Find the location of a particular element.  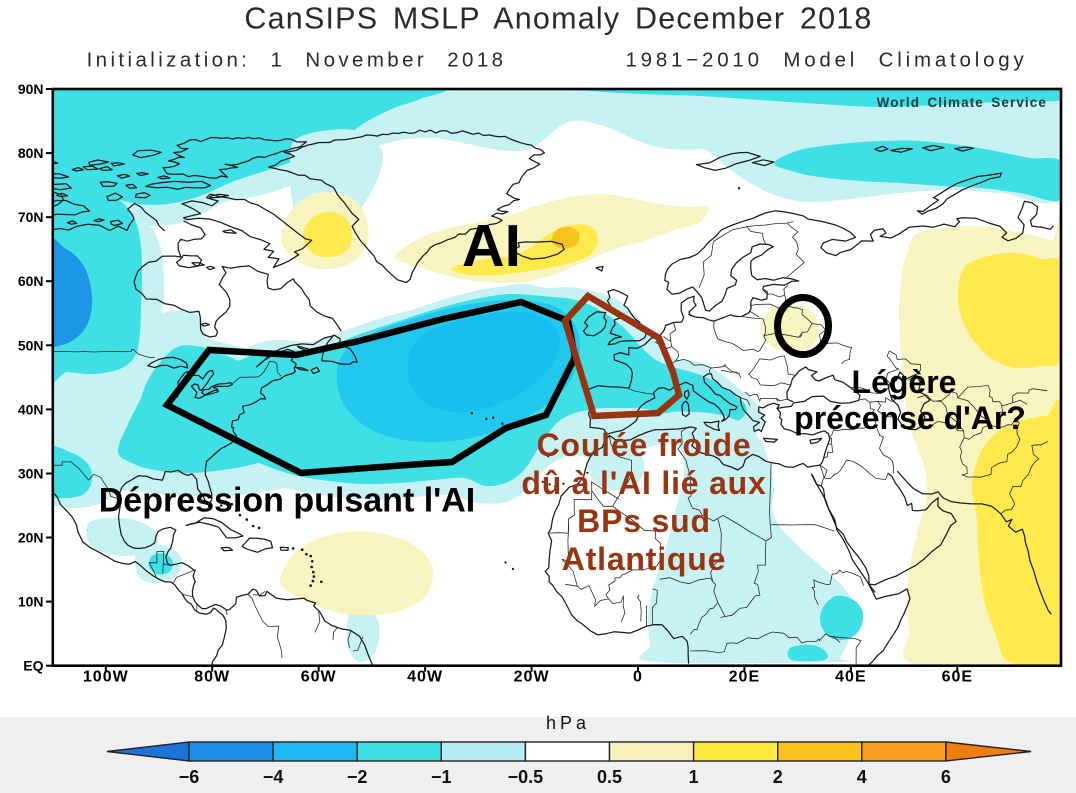

svg-text: 20W is located at coordinates (532, 677).